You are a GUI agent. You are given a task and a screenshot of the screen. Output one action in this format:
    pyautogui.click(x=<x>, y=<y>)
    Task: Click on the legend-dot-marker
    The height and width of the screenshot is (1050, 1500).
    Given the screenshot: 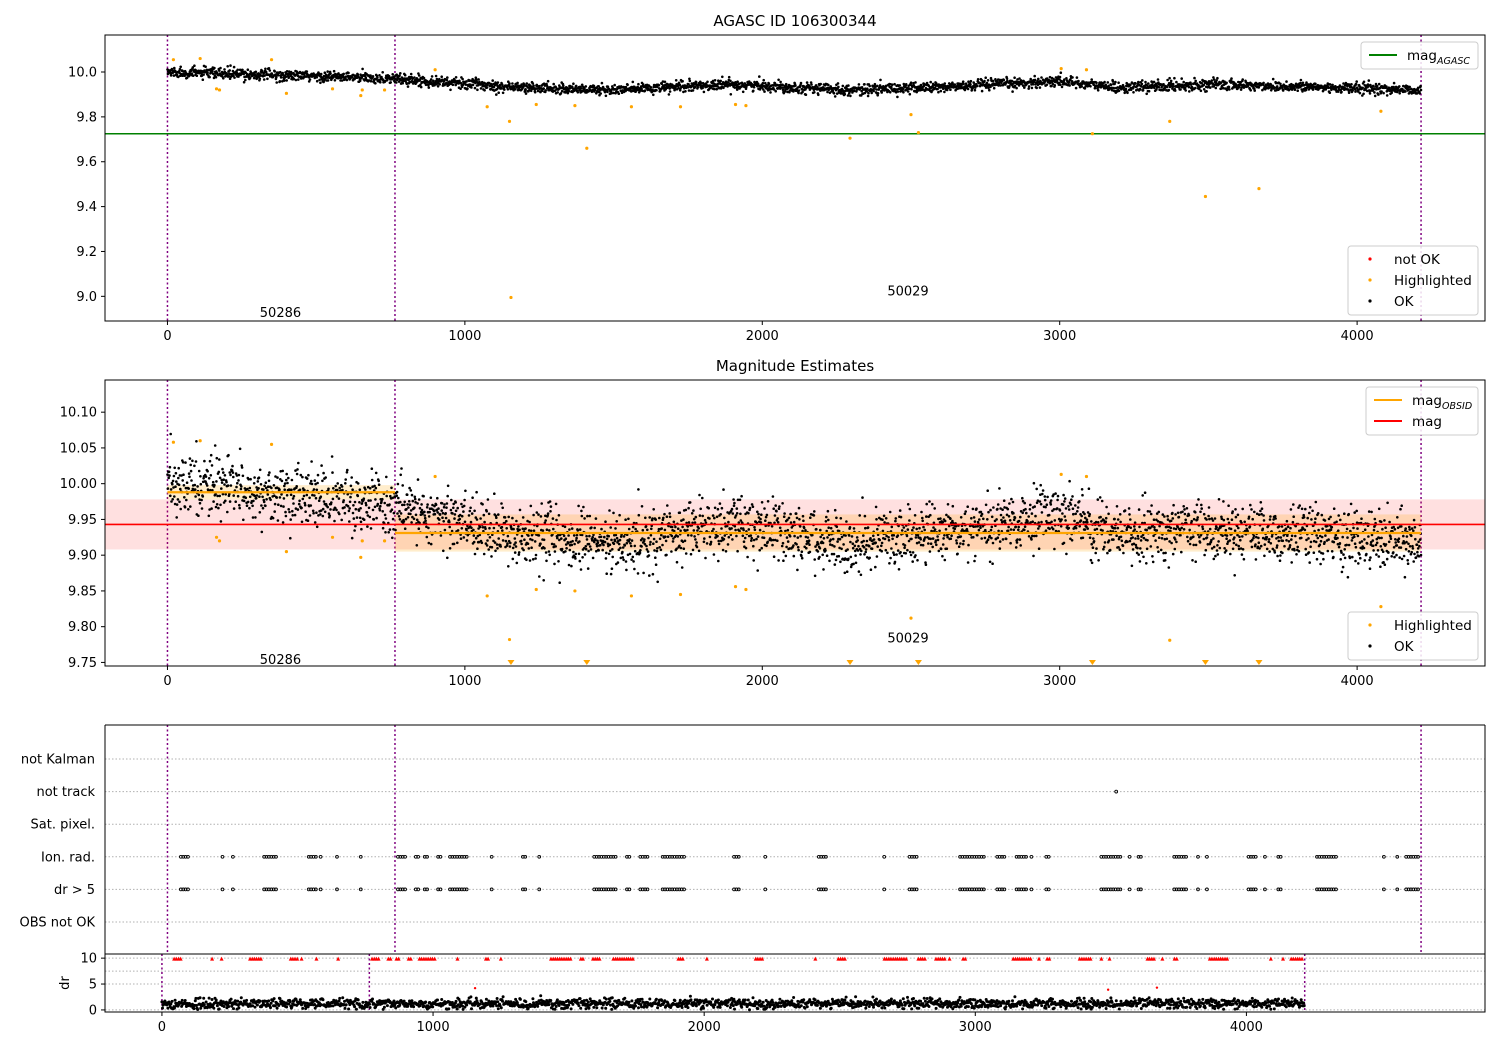 What is the action you would take?
    pyautogui.click(x=1370, y=259)
    